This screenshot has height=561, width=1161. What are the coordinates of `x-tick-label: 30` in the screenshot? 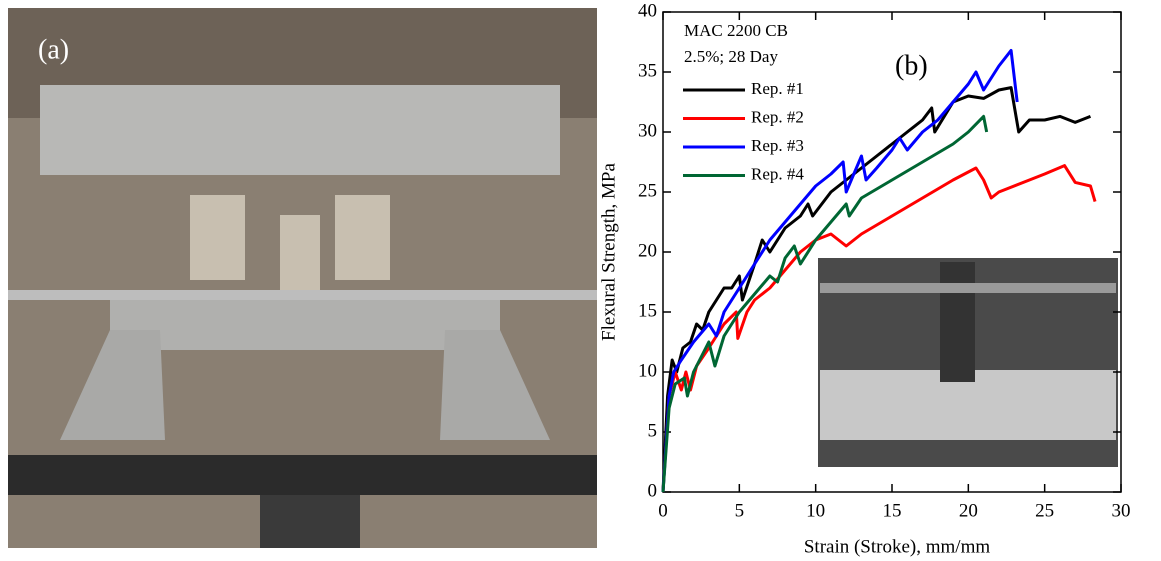 It's located at (1121, 510).